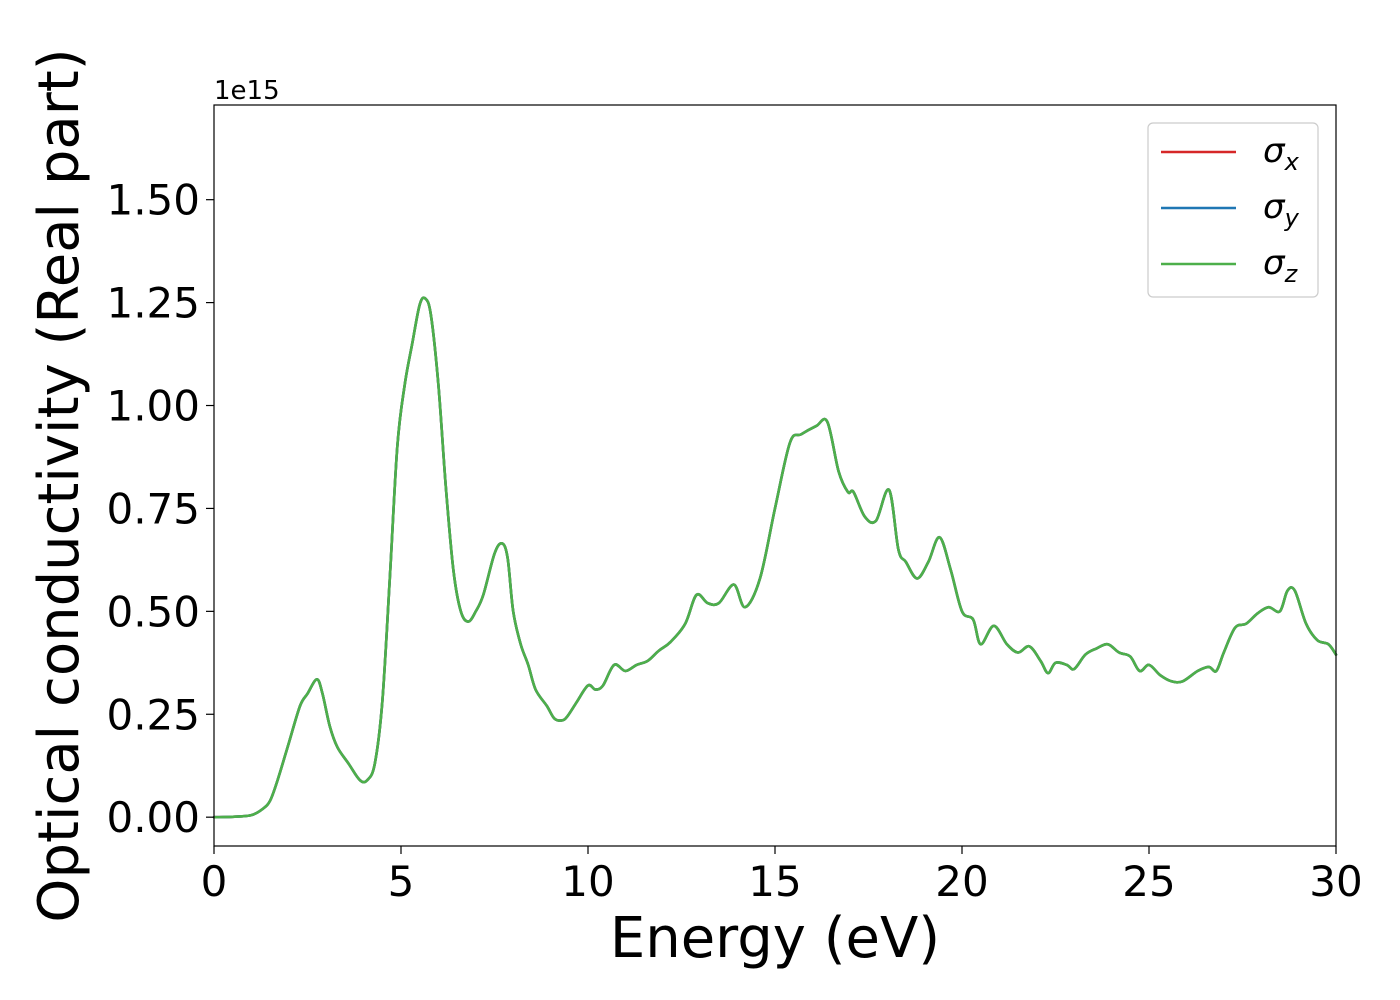  I want to click on y-tick-label: 0.00, so click(153, 817).